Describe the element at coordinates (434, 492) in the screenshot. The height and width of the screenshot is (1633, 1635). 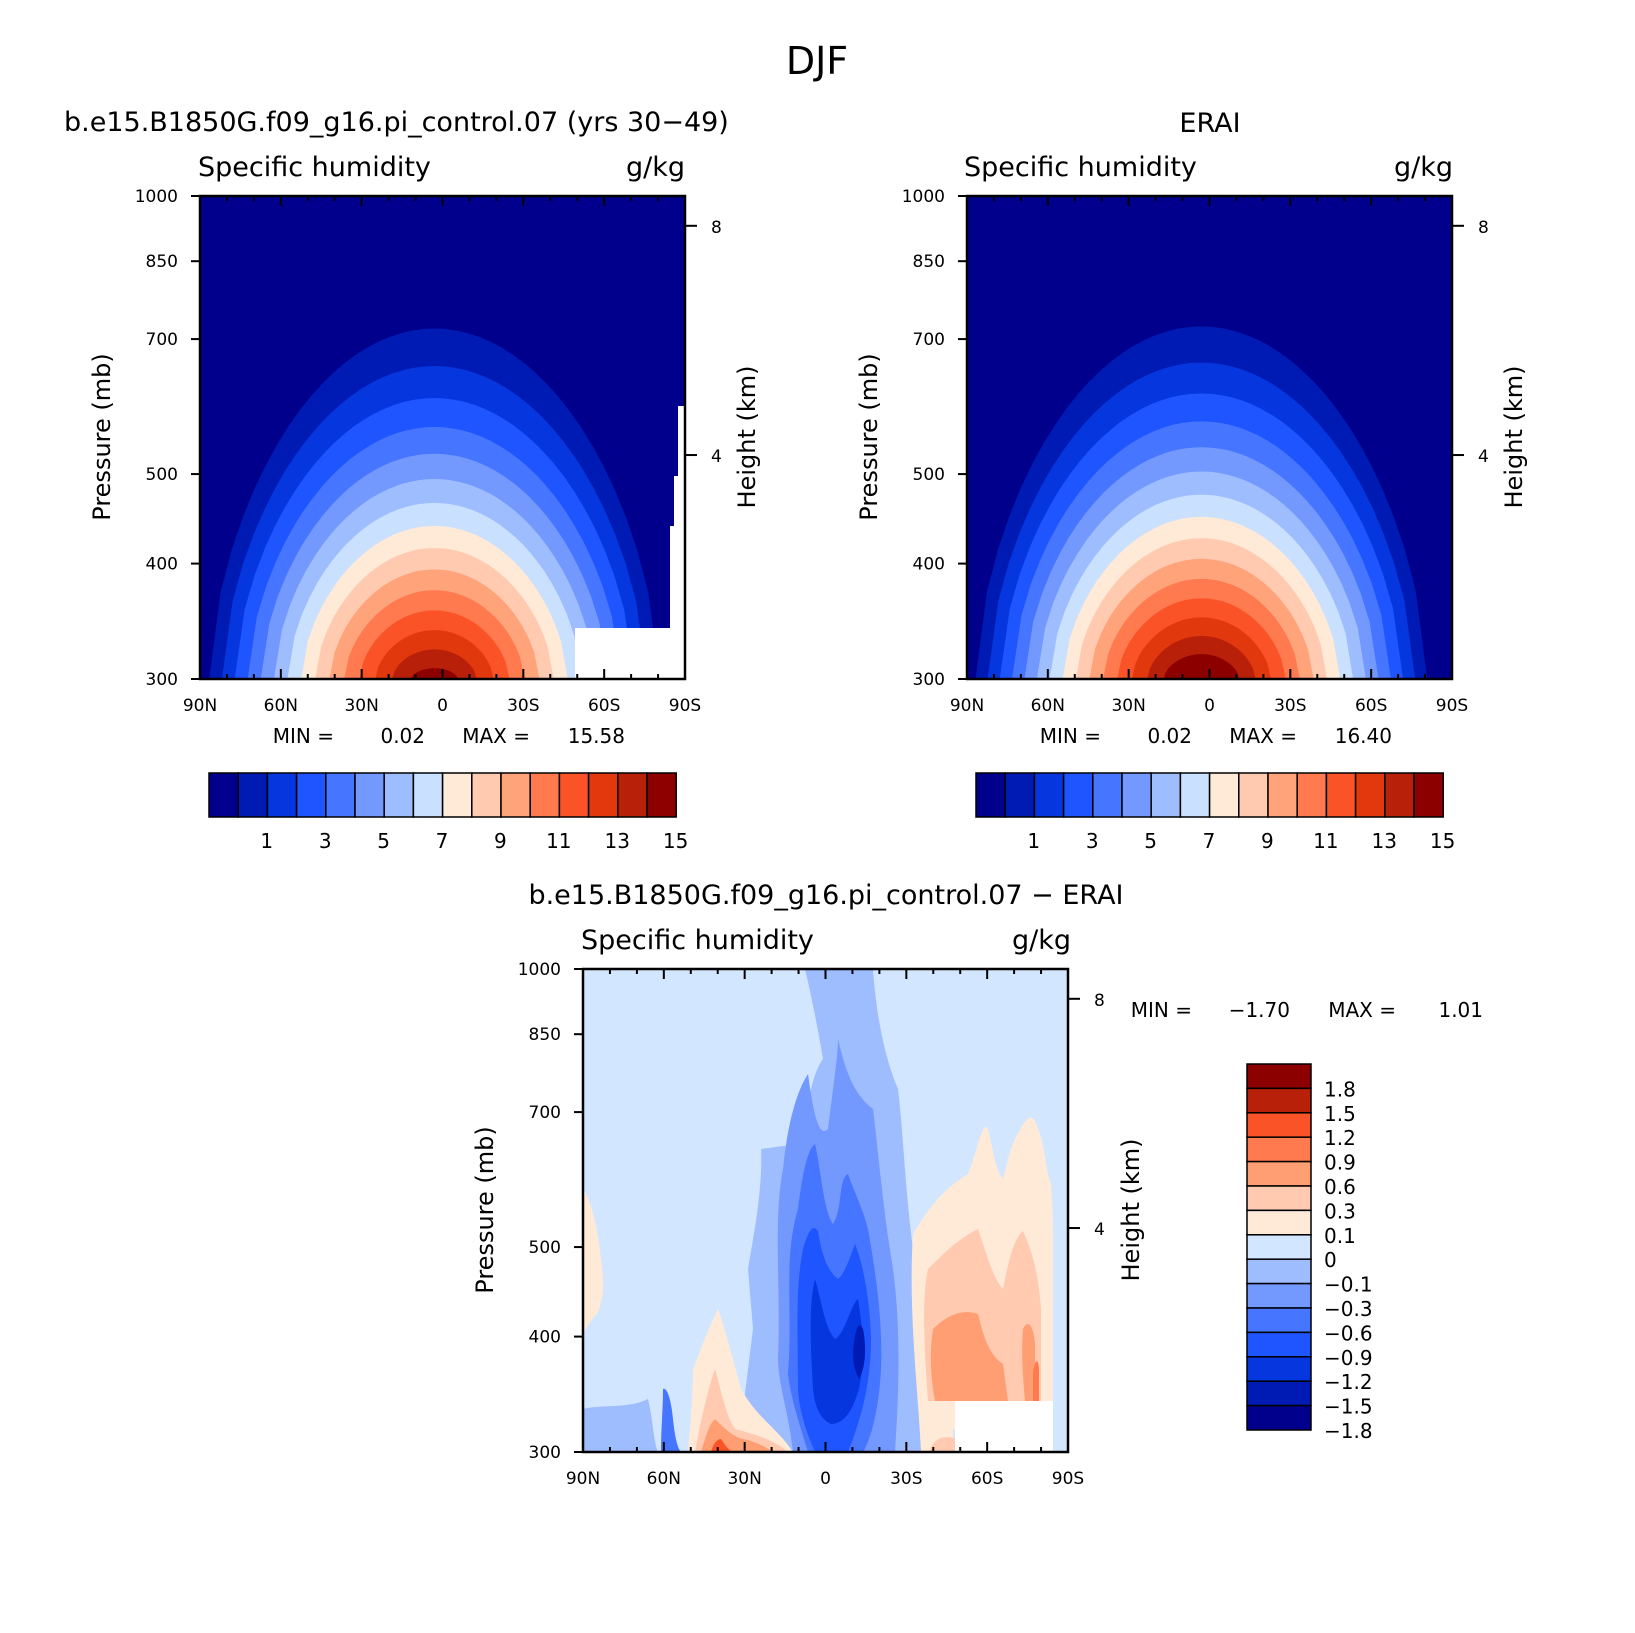
I see `panel-model-contours` at that location.